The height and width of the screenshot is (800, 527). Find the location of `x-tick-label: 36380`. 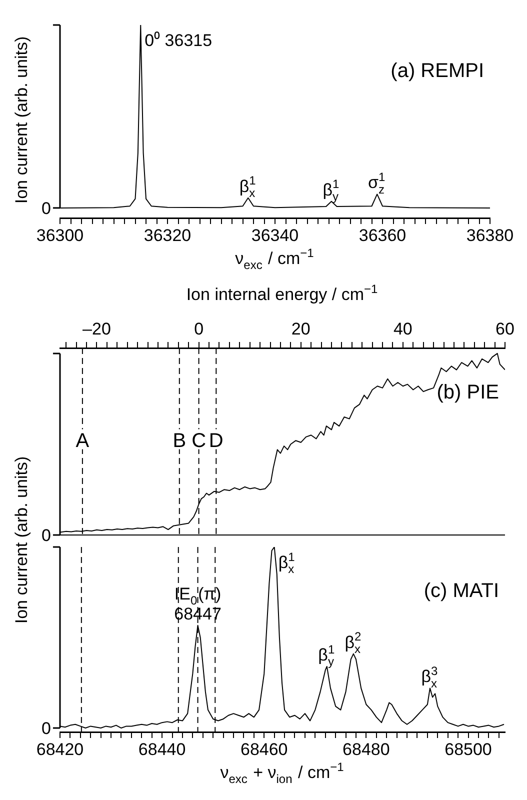

x-tick-label: 36380 is located at coordinates (490, 235).